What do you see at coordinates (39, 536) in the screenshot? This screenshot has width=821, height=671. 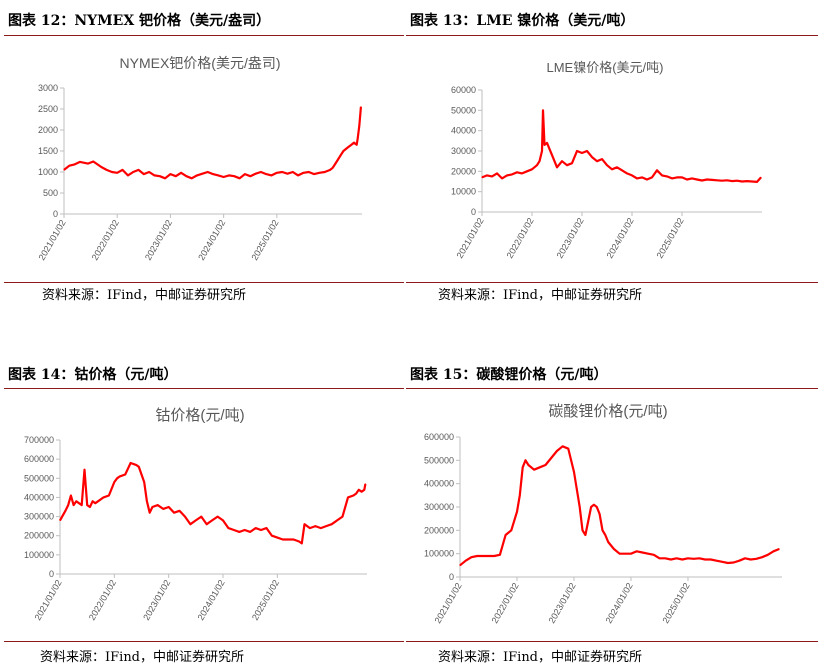 I see `y-tick-label: 200000` at bounding box center [39, 536].